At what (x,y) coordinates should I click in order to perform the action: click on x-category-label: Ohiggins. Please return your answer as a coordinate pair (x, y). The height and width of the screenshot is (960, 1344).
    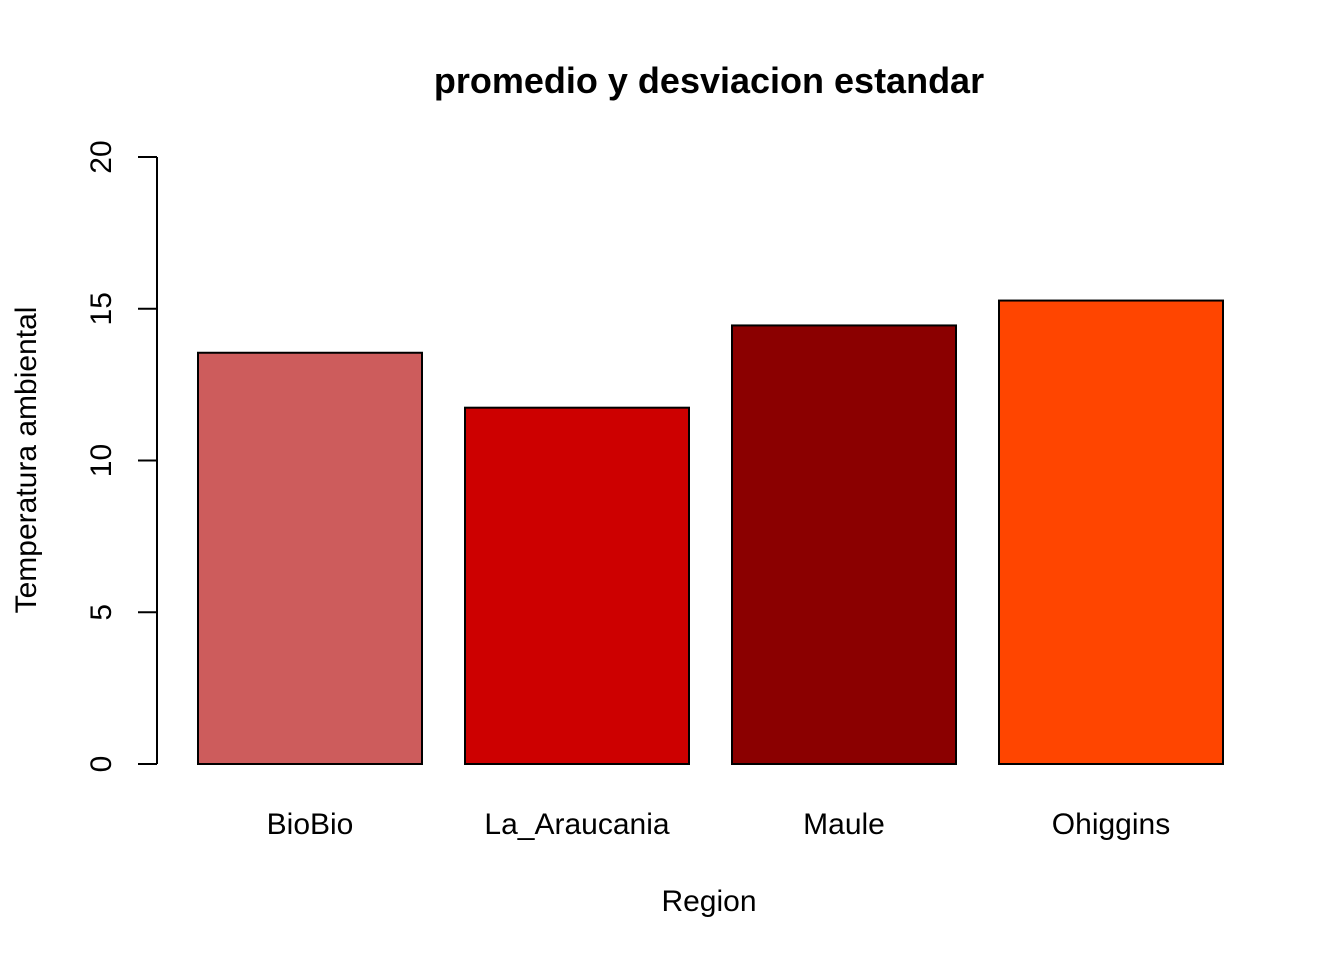
    Looking at the image, I should click on (1111, 824).